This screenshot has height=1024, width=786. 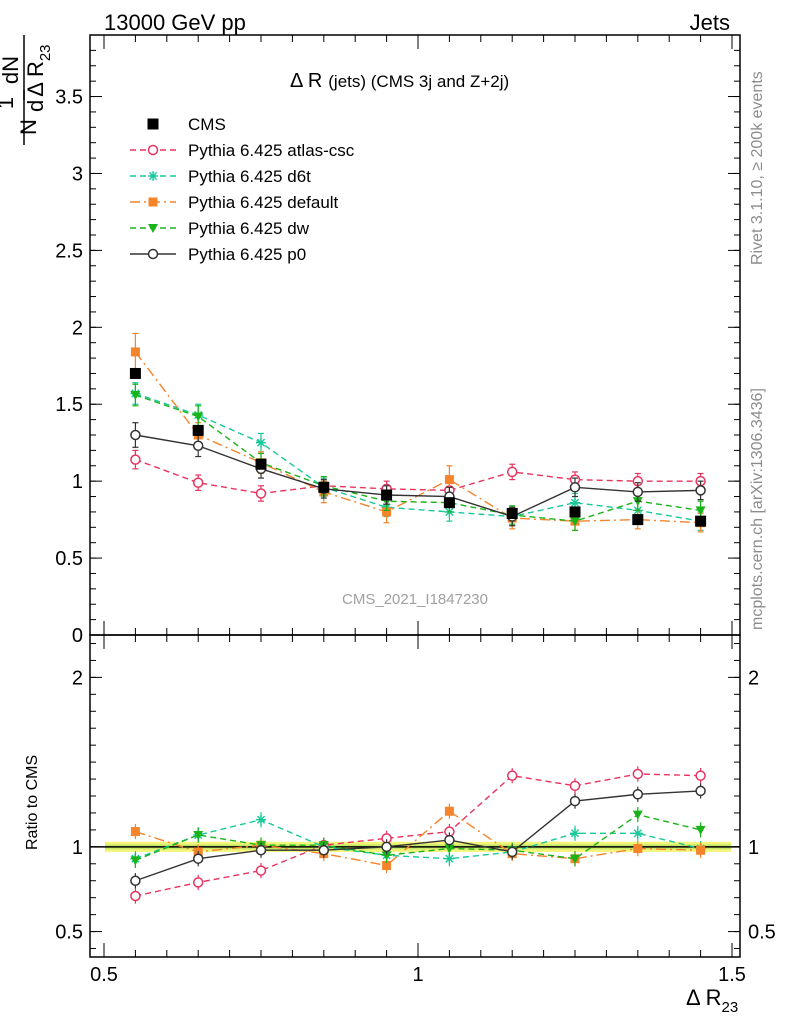 I want to click on ratio-ylabel: Ratio to CMS, so click(x=32, y=802).